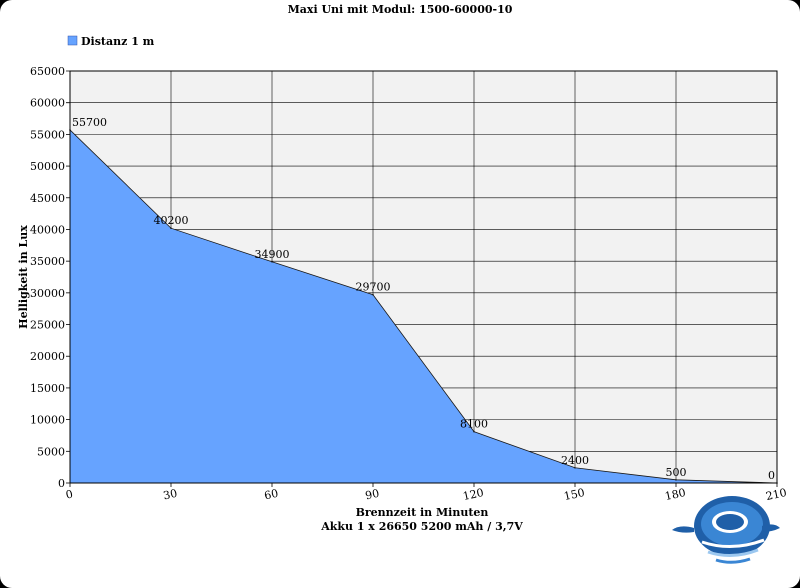  What do you see at coordinates (170, 495) in the screenshot?
I see `x-tick-label: 30` at bounding box center [170, 495].